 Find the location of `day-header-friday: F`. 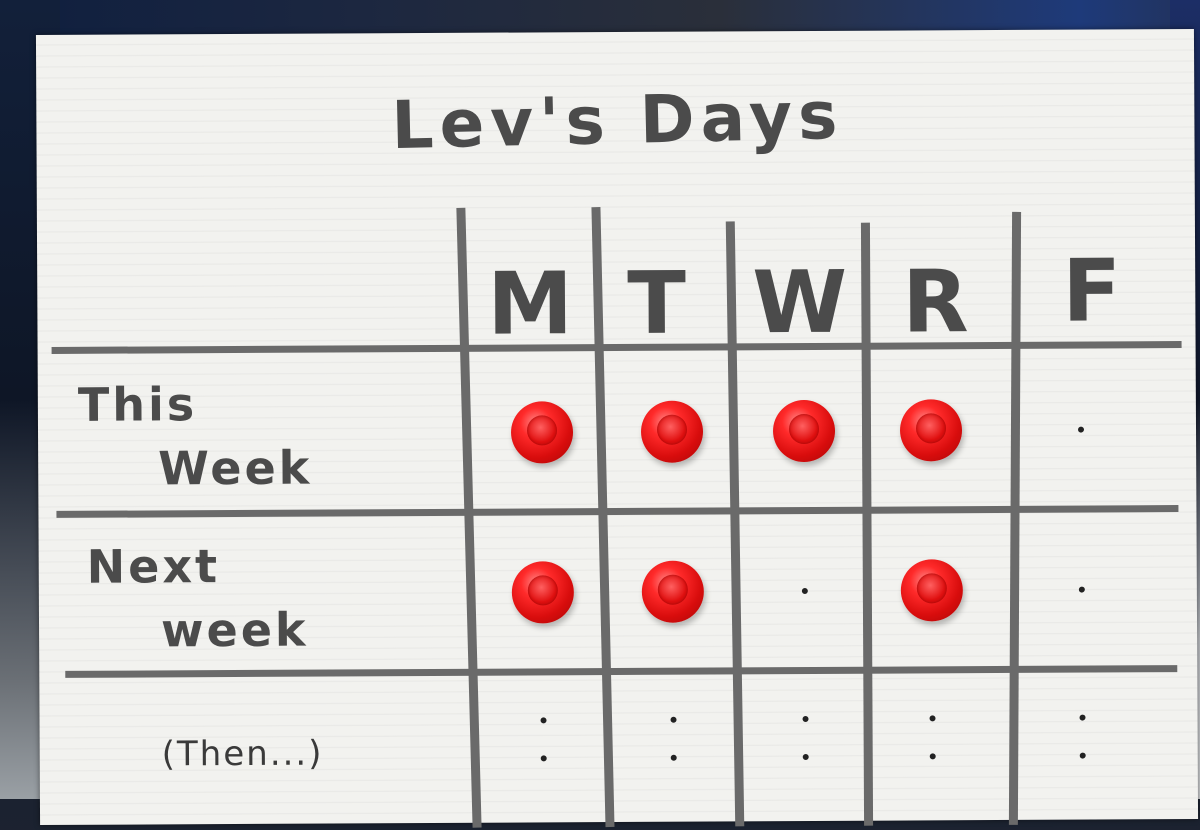

day-header-friday: F is located at coordinates (1092, 291).